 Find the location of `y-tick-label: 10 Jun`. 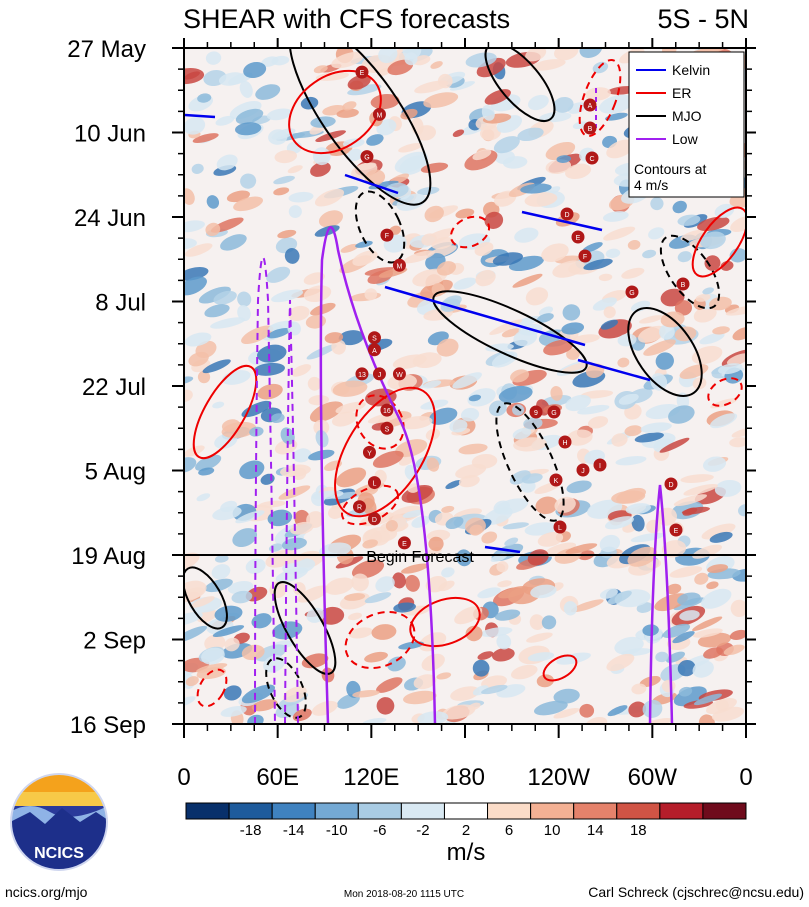

y-tick-label: 10 Jun is located at coordinates (110, 134).